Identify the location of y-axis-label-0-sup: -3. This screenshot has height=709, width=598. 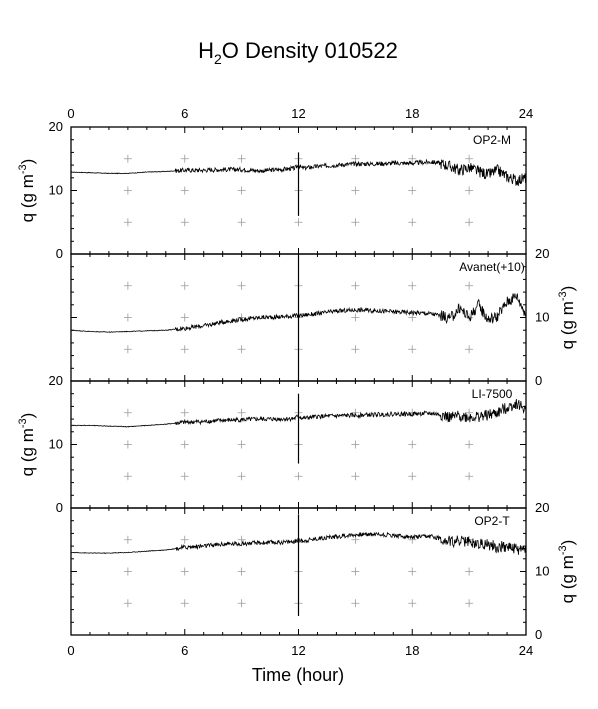
(23, 169).